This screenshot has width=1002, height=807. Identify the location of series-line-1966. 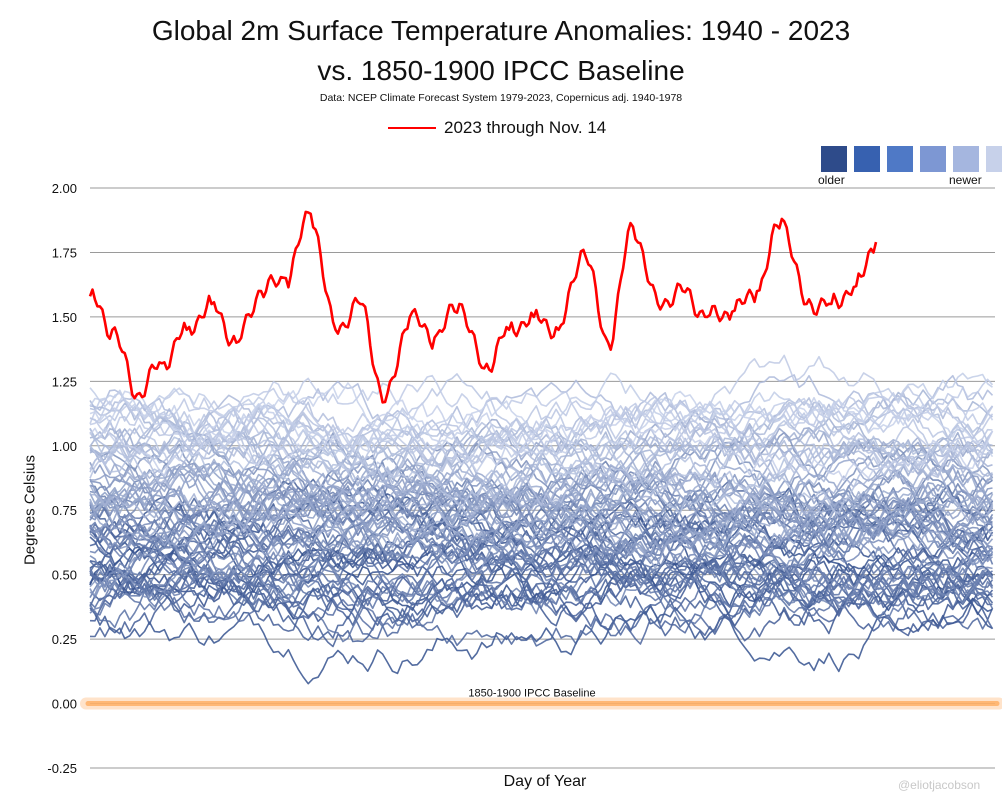
(541, 564).